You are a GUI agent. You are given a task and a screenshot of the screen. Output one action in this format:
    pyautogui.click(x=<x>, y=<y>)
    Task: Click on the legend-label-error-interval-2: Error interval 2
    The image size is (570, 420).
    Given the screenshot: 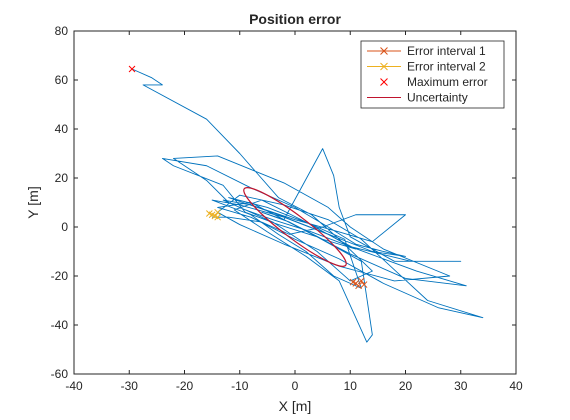 What is the action you would take?
    pyautogui.click(x=446, y=67)
    